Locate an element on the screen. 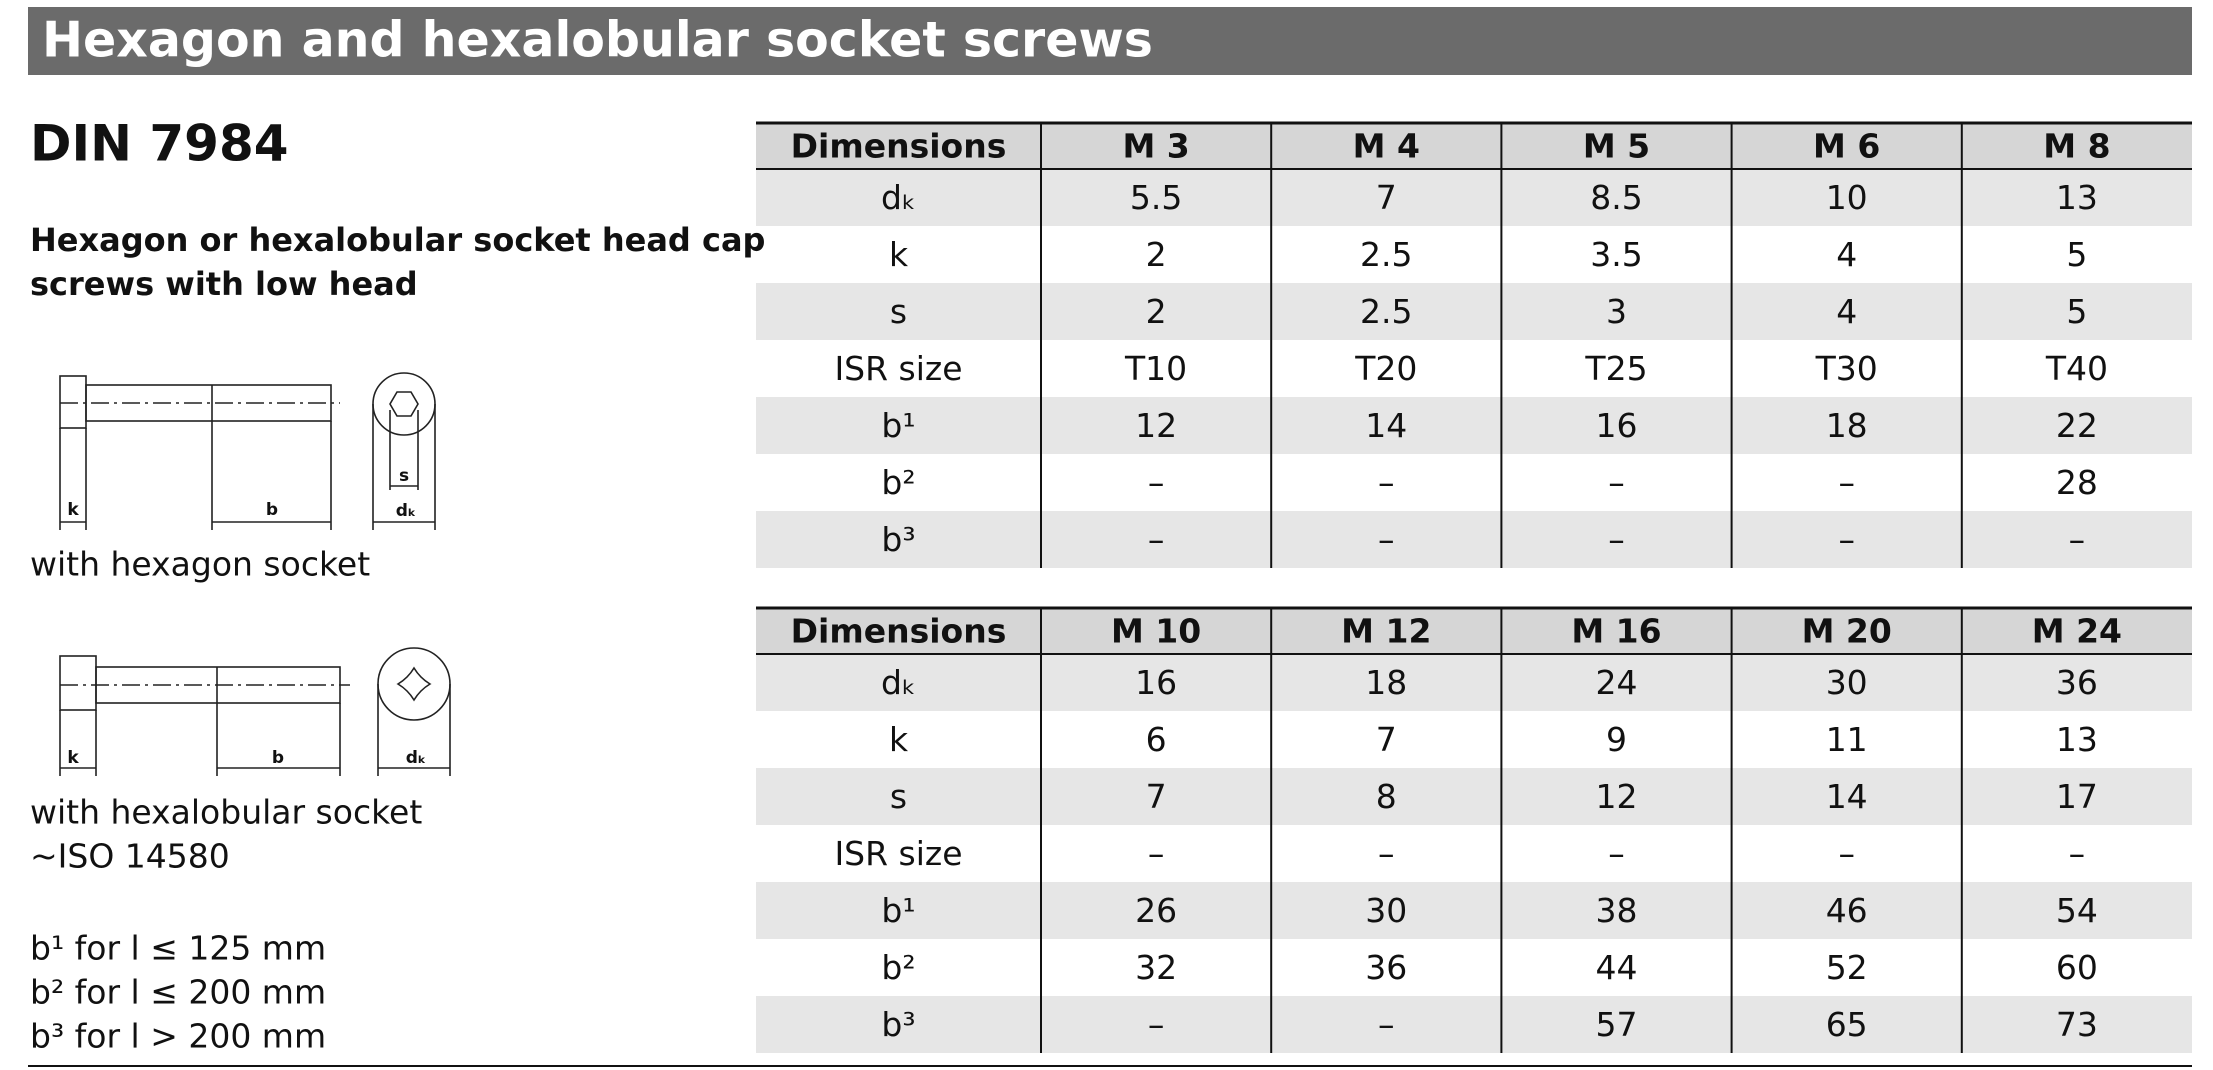 The image size is (2213, 1070). title-bar is located at coordinates (1110, 41).